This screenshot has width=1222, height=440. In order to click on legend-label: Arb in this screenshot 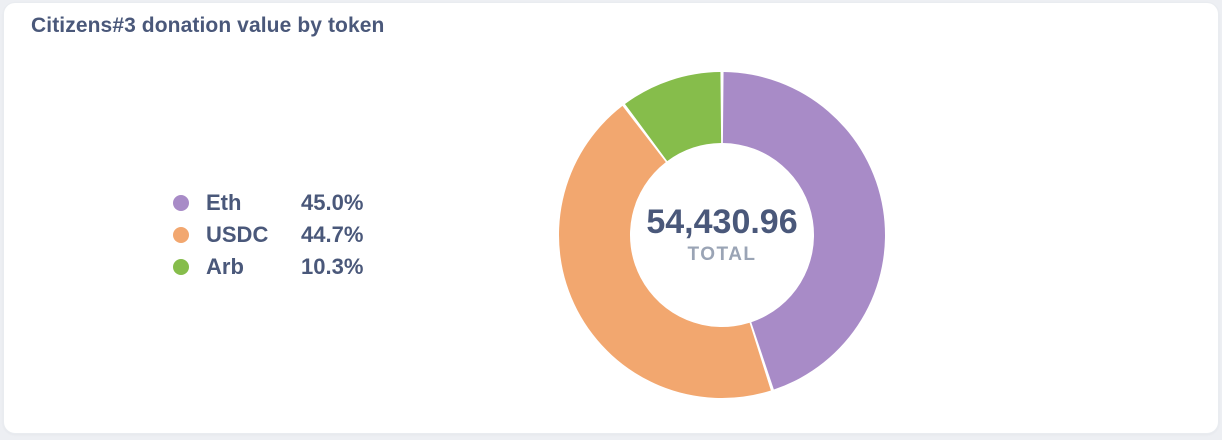, I will do `click(225, 266)`.